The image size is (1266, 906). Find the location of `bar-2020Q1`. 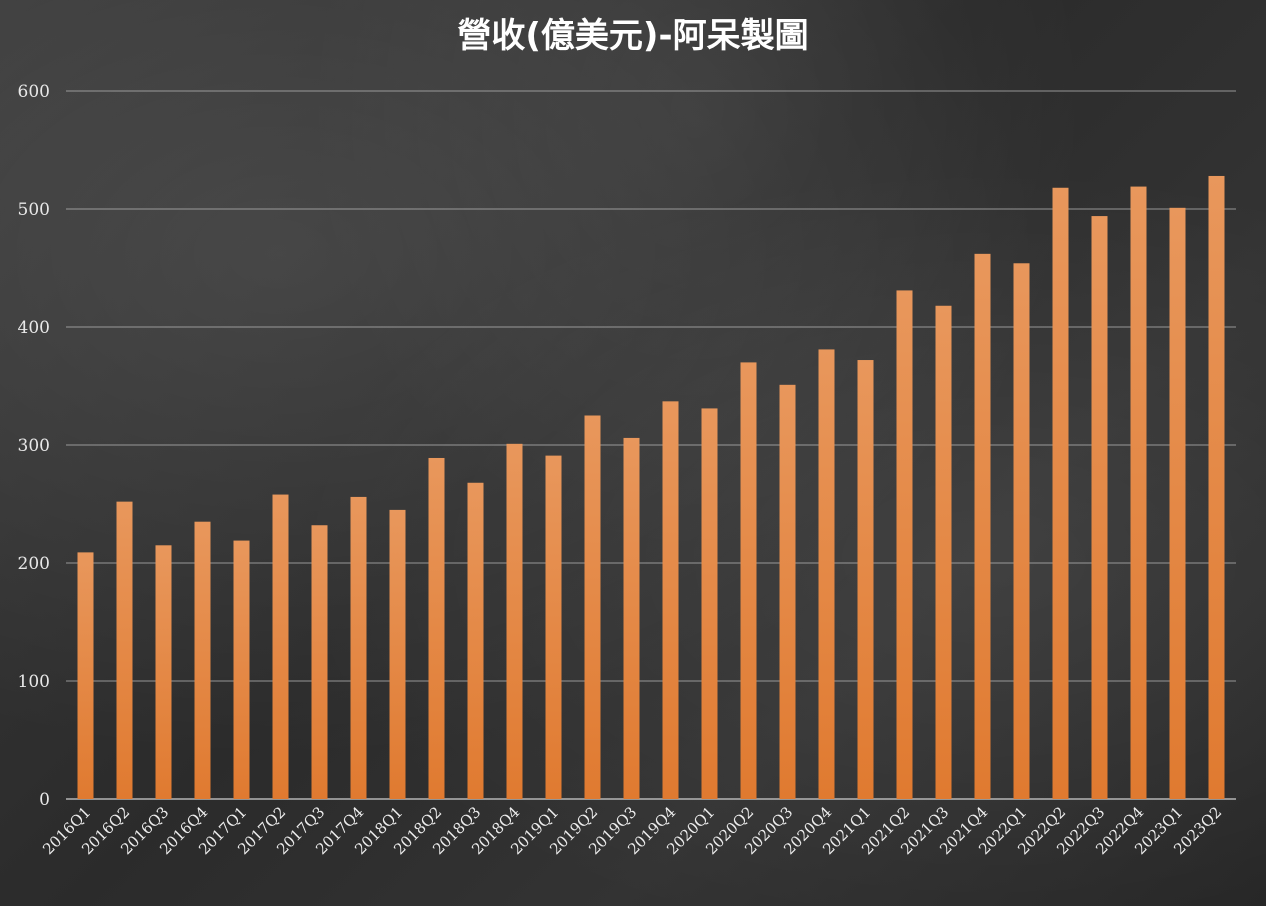

bar-2020Q1 is located at coordinates (709, 603).